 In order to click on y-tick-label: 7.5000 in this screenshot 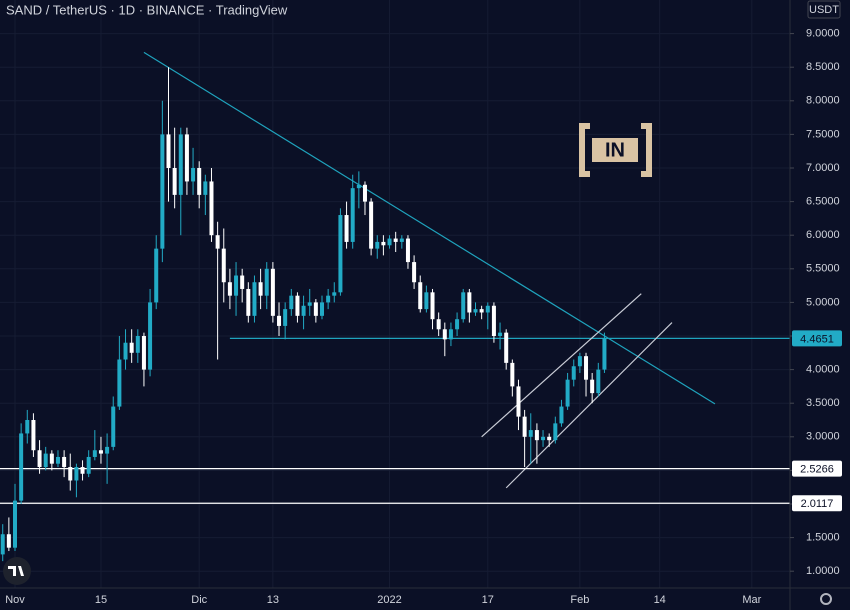, I will do `click(823, 134)`.